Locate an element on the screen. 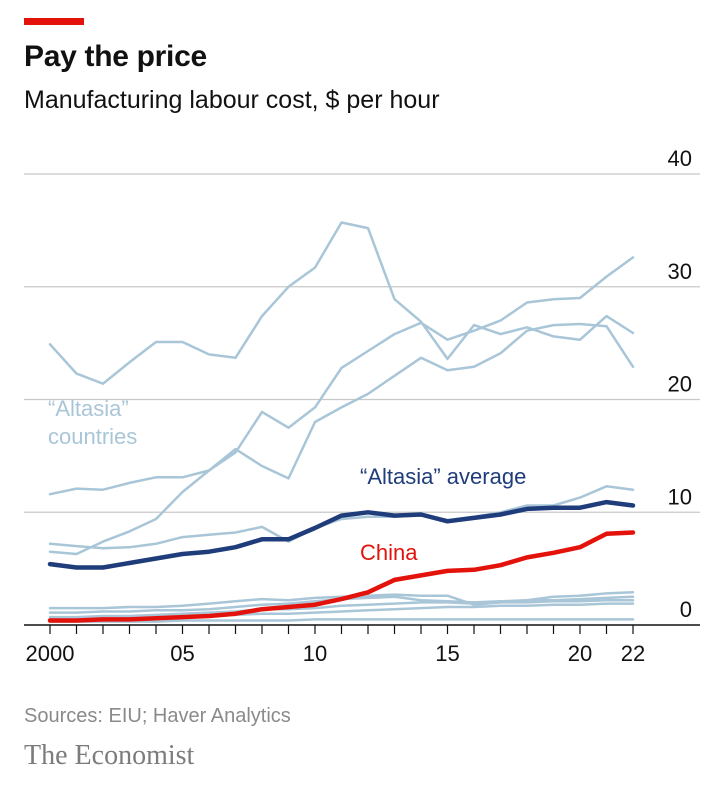  y-tick-label: 10 is located at coordinates (680, 496).